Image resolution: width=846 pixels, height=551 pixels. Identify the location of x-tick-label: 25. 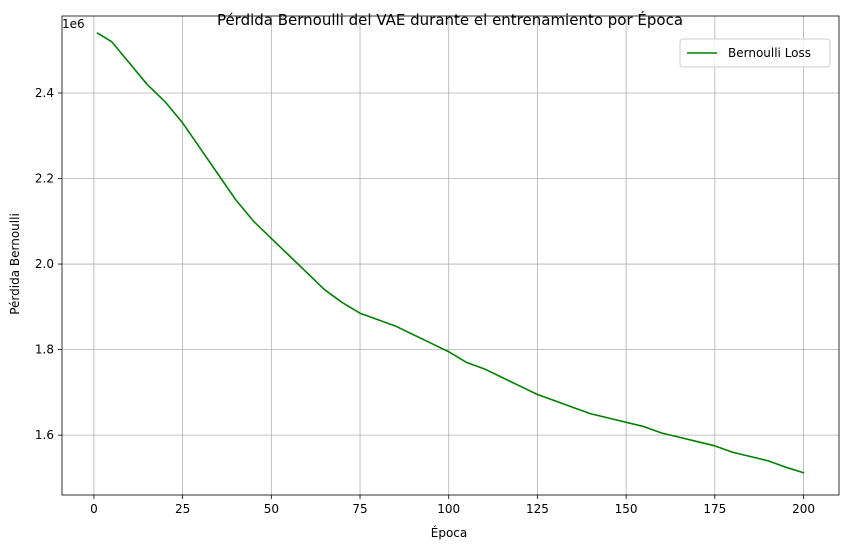
(182, 509).